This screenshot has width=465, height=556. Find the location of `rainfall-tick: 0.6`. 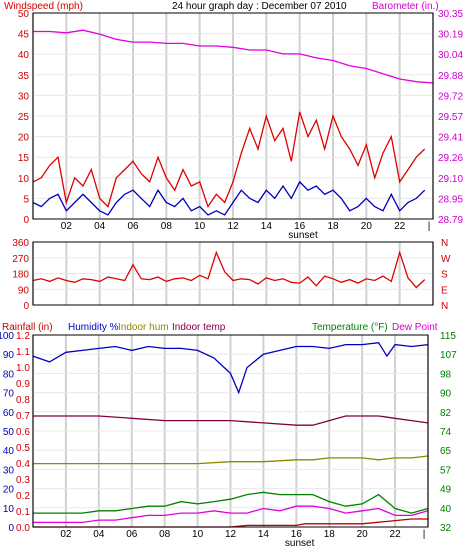

rainfall-tick: 0.6 is located at coordinates (23, 432).